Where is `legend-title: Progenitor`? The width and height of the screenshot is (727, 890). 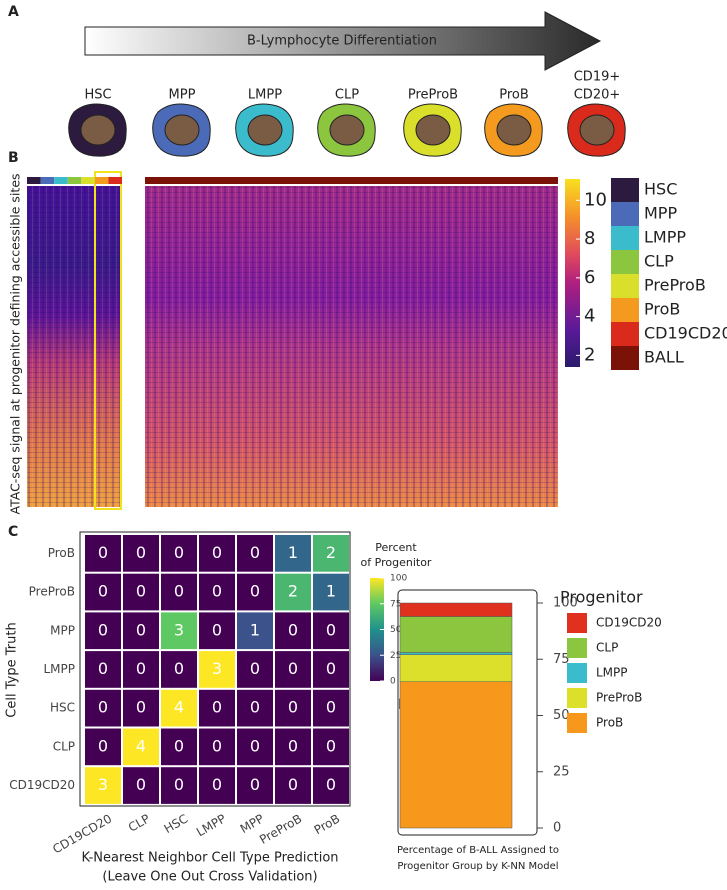 legend-title: Progenitor is located at coordinates (601, 597).